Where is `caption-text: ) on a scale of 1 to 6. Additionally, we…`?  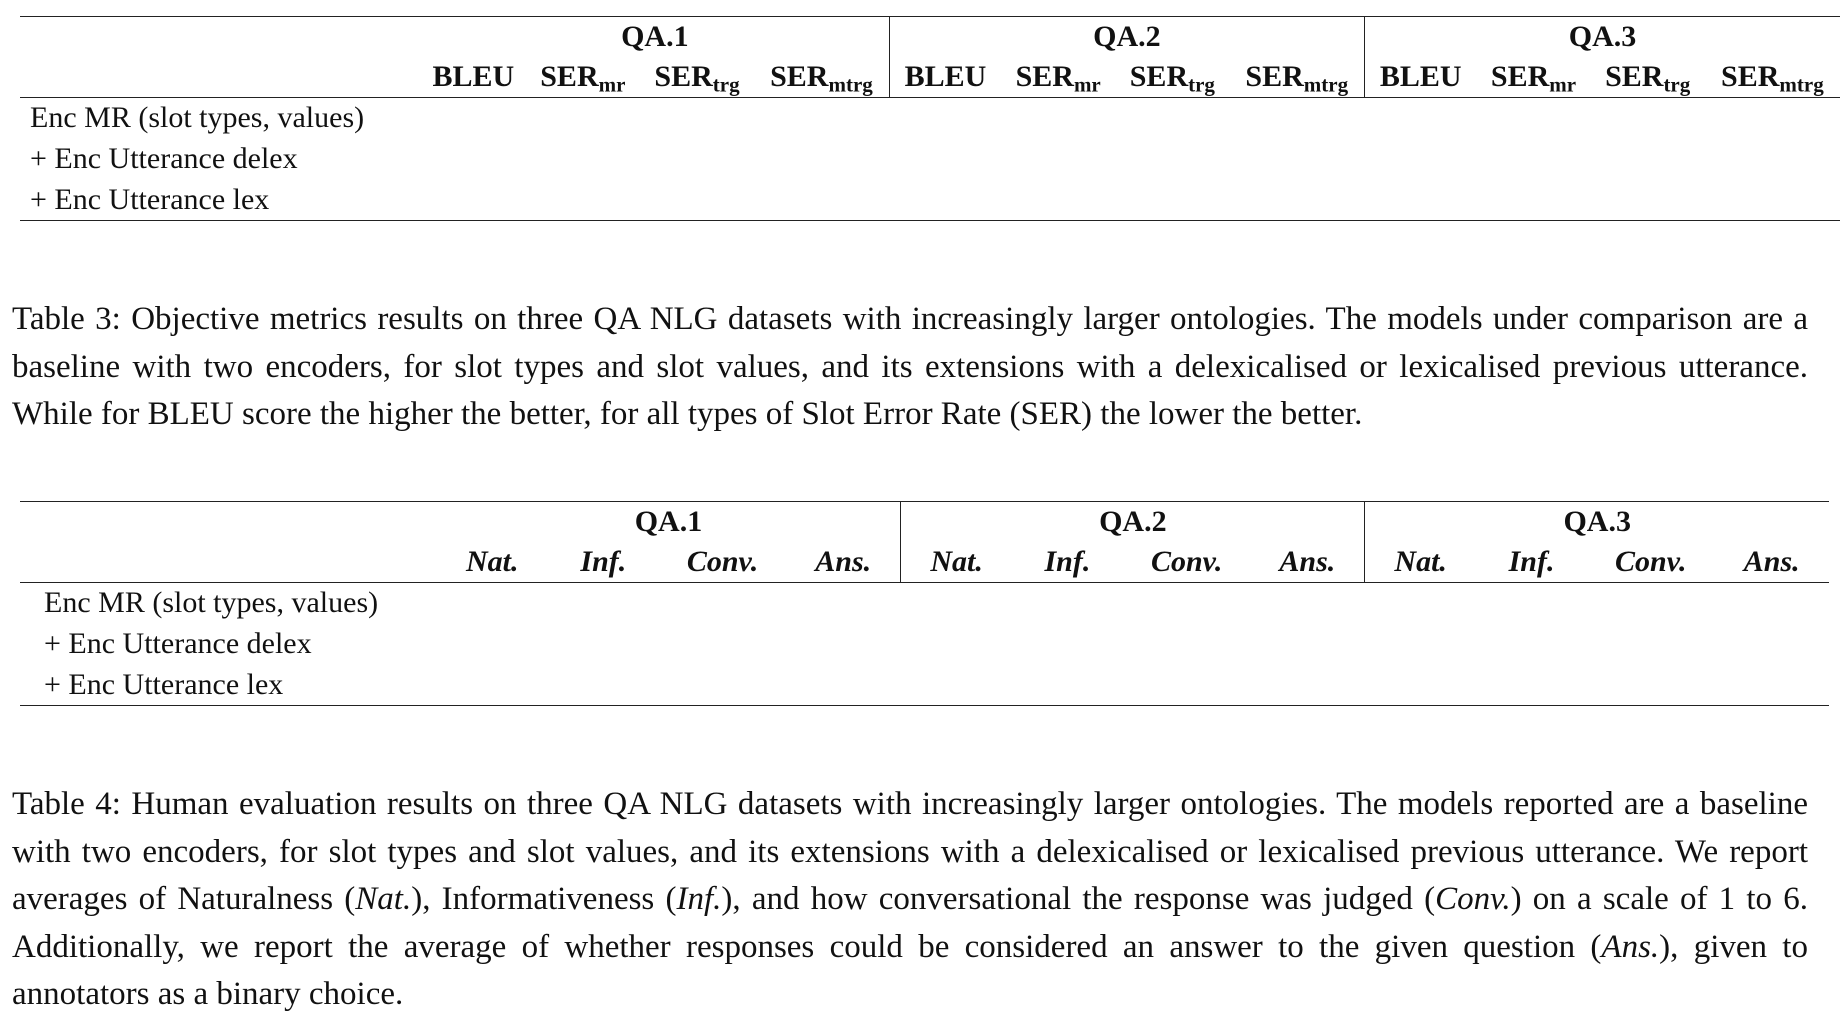 caption-text: ) on a scale of 1 to 6. Additionally, we… is located at coordinates (910, 923).